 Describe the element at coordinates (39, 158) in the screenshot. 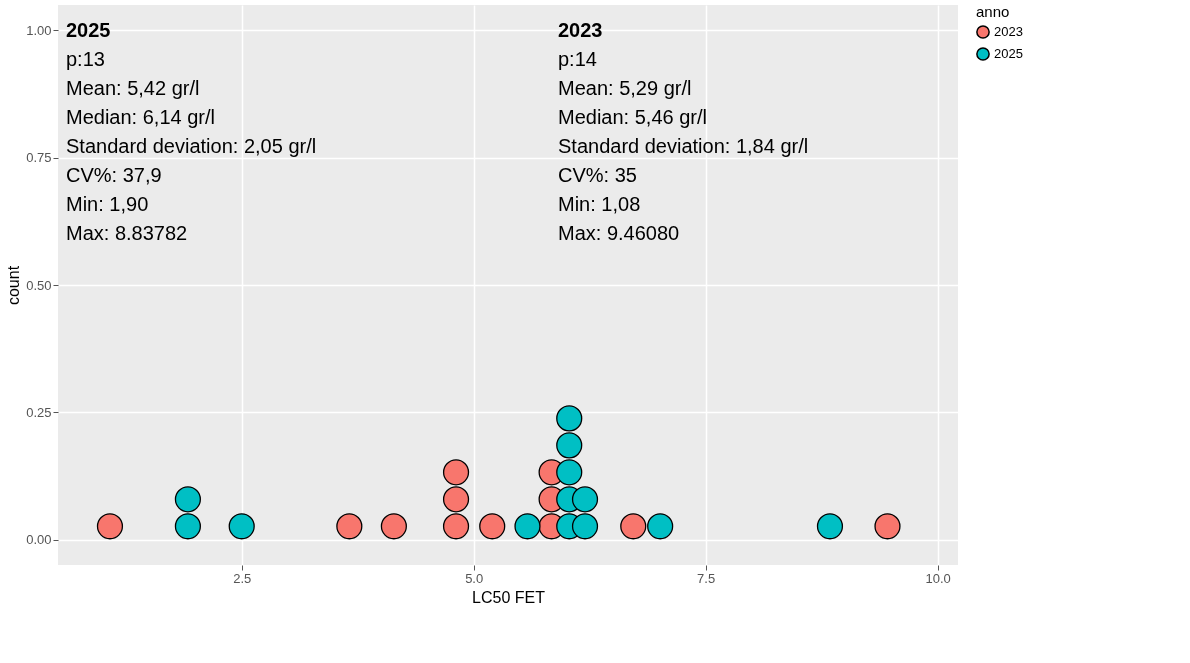

I see `y-tick-label: 0.75` at that location.